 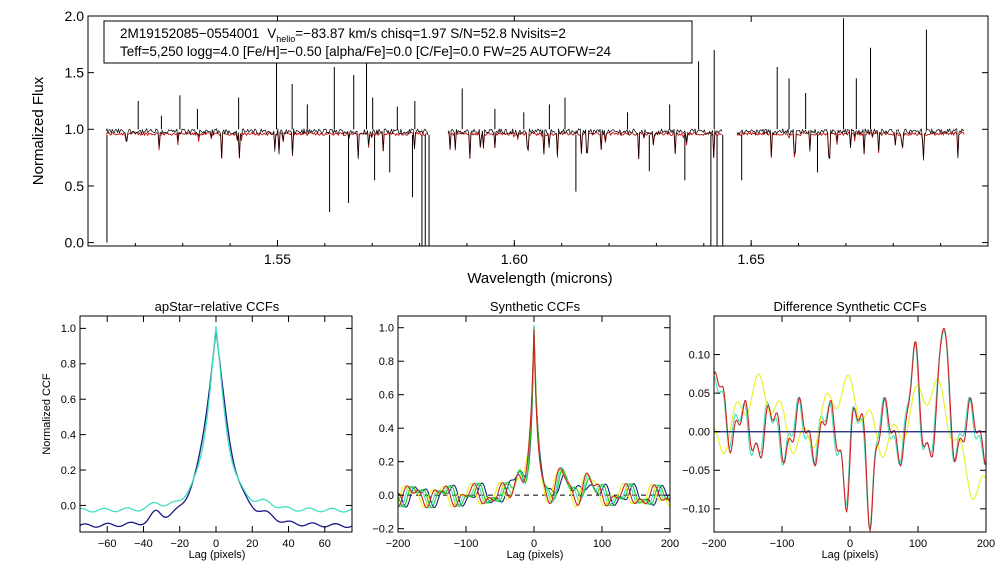 What do you see at coordinates (699, 355) in the screenshot?
I see `ytick-label: 0.10` at bounding box center [699, 355].